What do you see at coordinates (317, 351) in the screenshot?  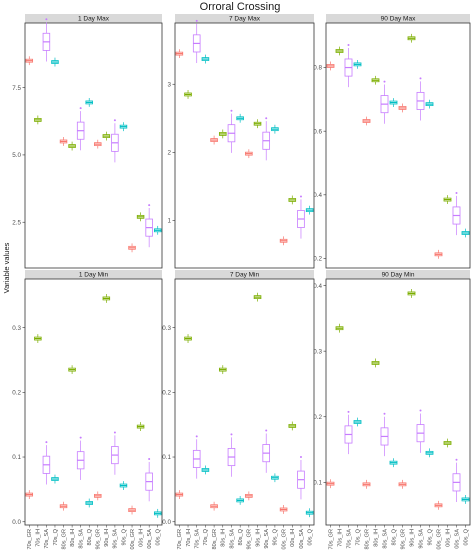 I see `y-tick-label: 0.3` at bounding box center [317, 351].